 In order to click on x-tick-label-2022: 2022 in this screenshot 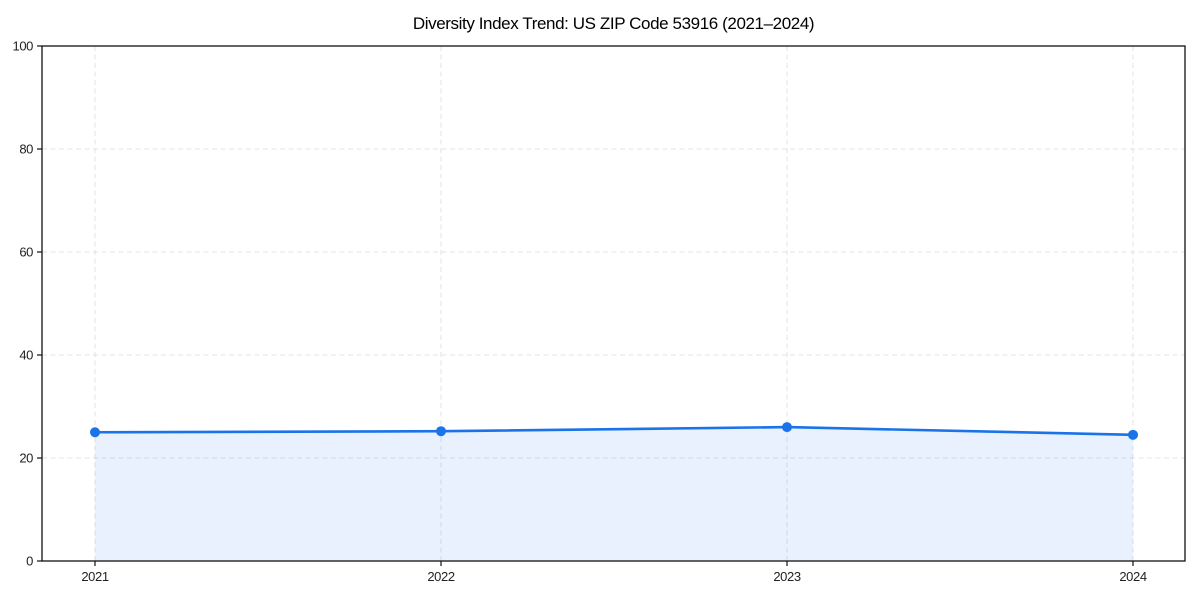, I will do `click(440, 576)`.